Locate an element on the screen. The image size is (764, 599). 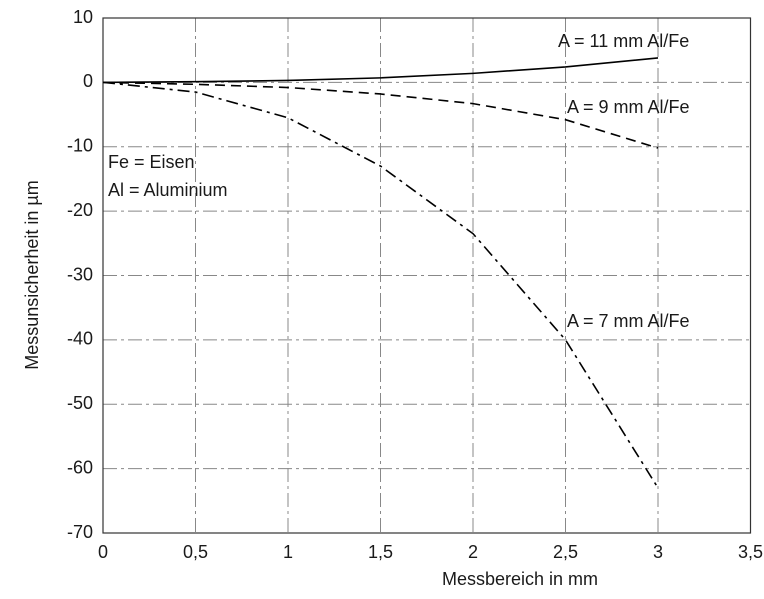
y-tick-label: -30 is located at coordinates (80, 274).